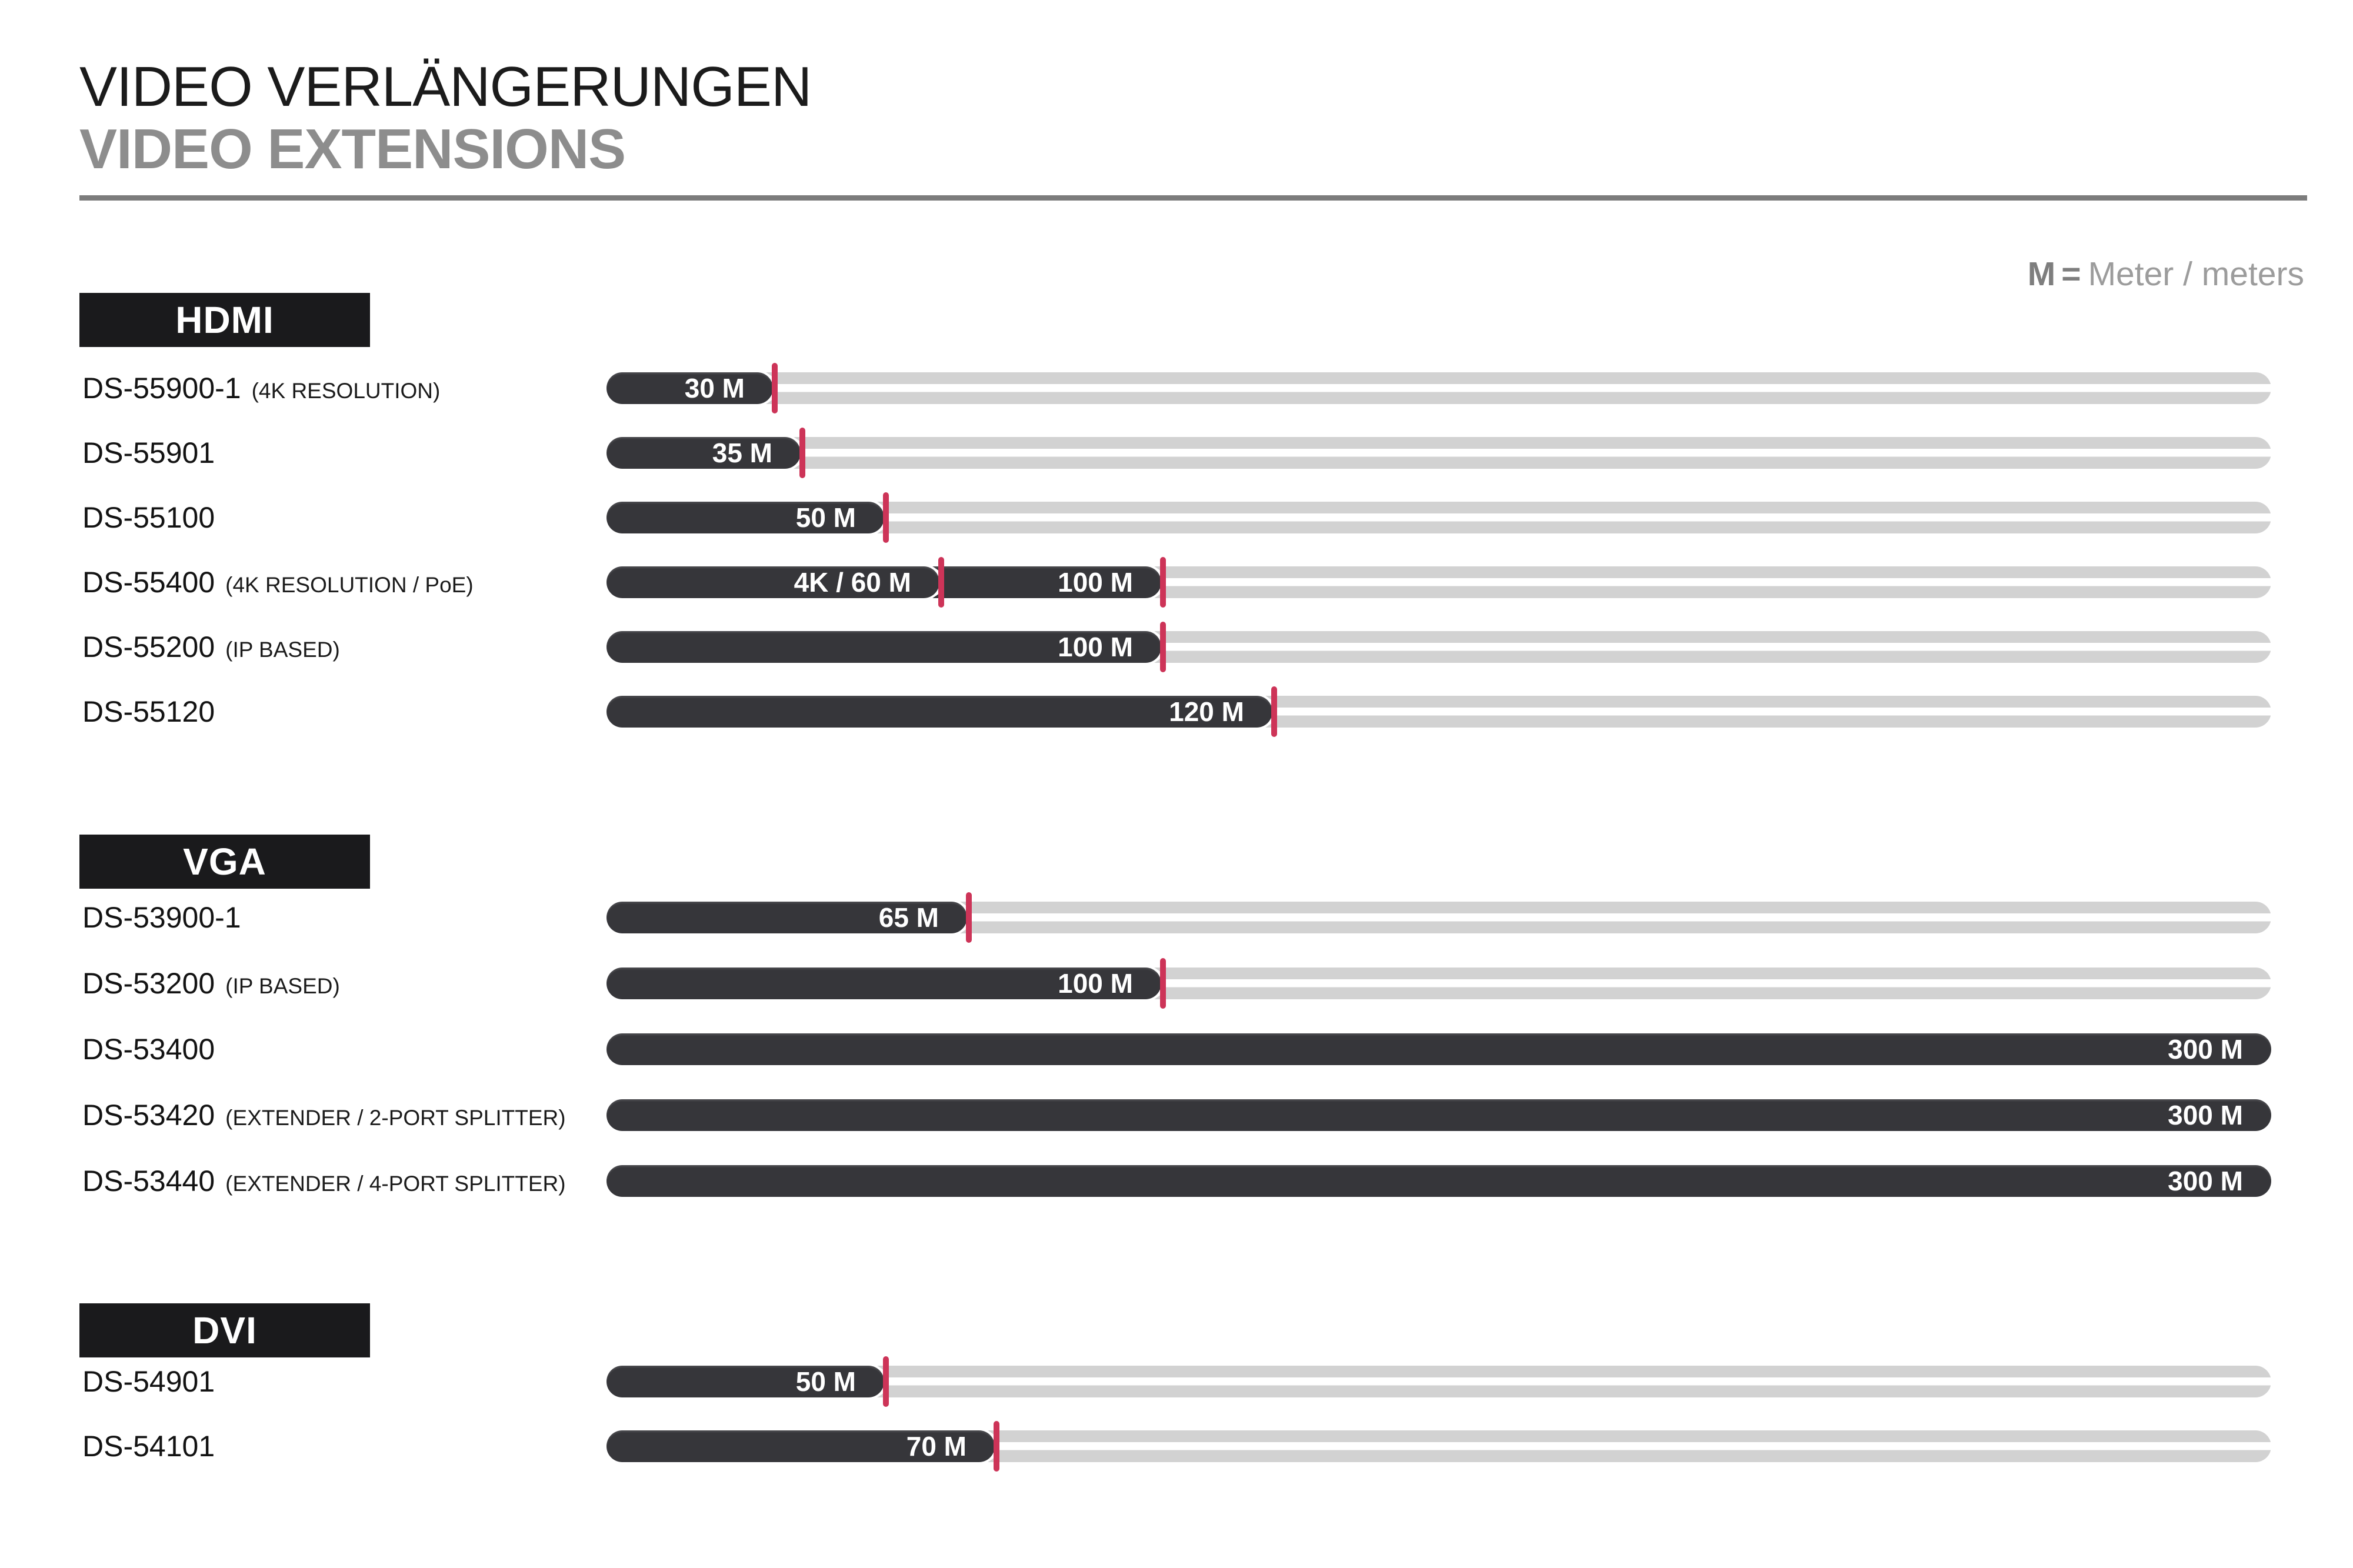  I want to click on product-note: (4K RESOLUTION), so click(346, 391).